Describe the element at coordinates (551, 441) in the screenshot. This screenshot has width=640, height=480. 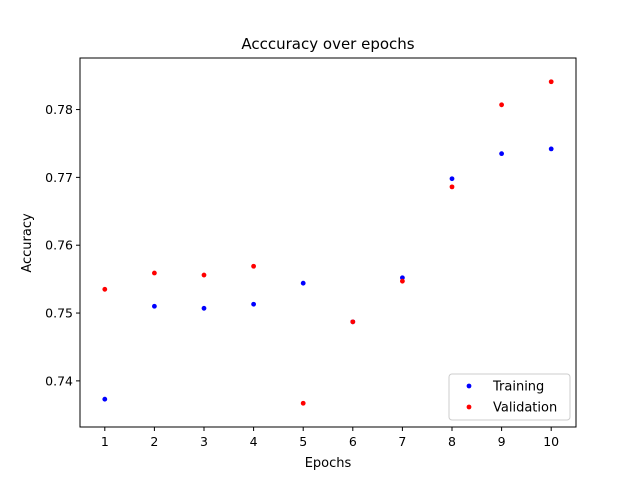
I see `x-tick-label: 10` at that location.